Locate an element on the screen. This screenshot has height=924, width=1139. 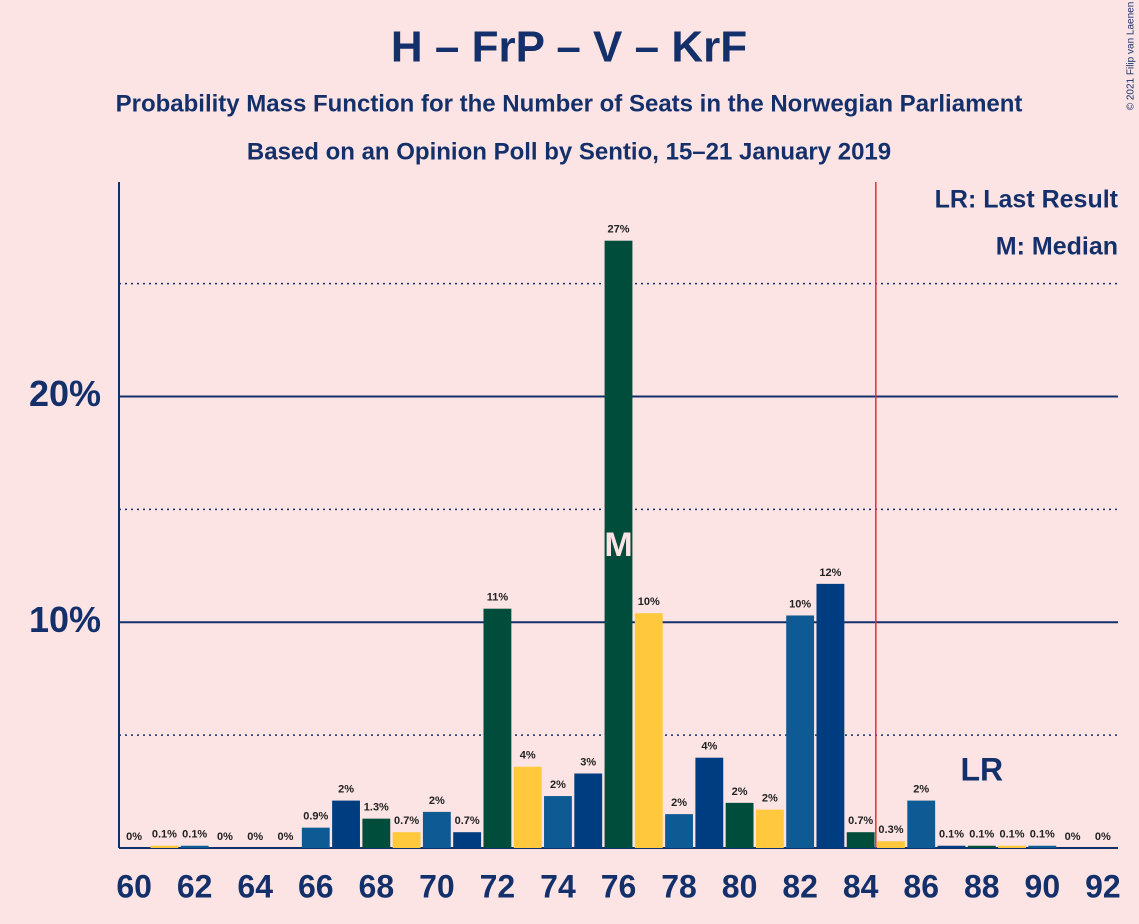
value-label: 1.3% is located at coordinates (376, 808).